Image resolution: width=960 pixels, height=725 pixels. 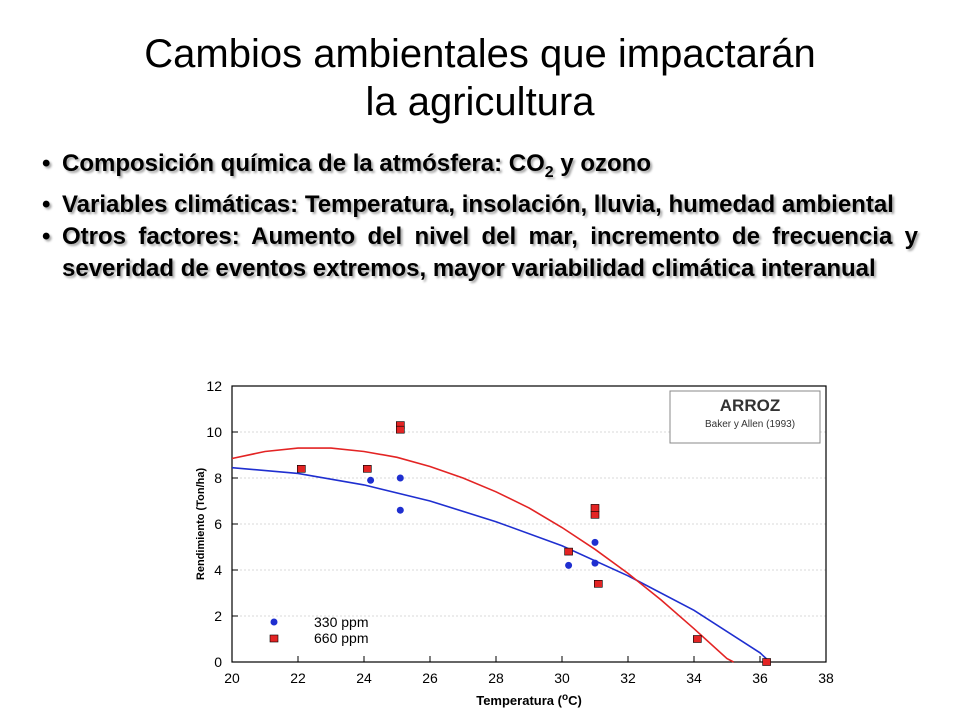 I want to click on chart-subtitle: Baker y Allen (1993), so click(x=750, y=424).